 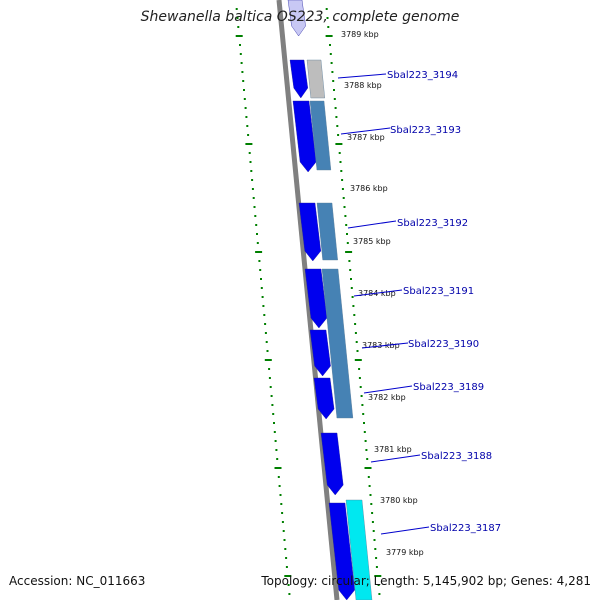 What do you see at coordinates (425, 130) in the screenshot?
I see `gene-label: Sbal223_3193` at bounding box center [425, 130].